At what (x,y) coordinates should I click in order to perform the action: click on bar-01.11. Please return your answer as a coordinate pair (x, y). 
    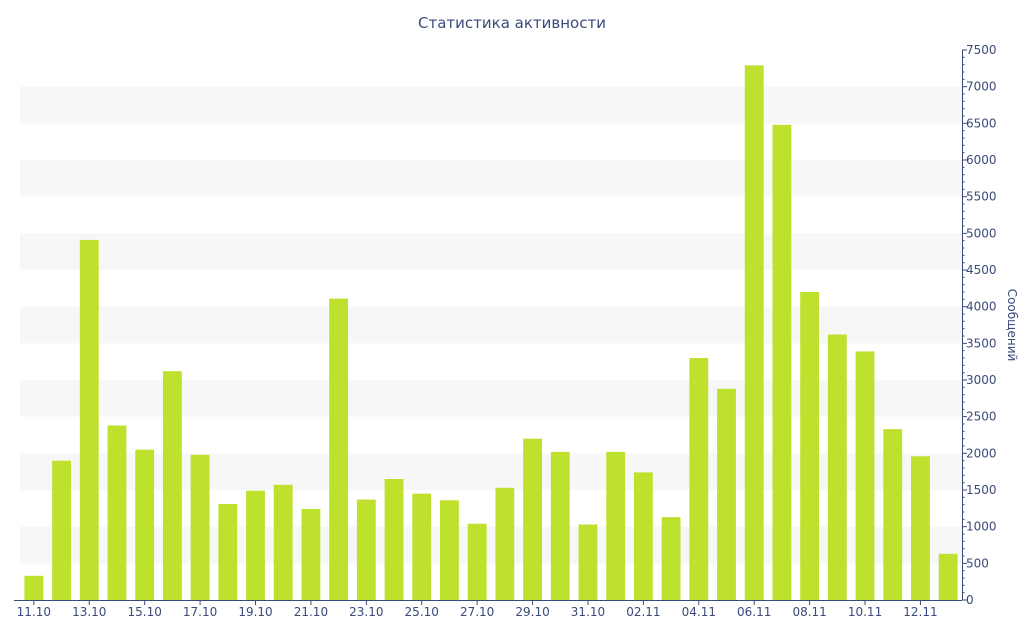
    Looking at the image, I should click on (616, 525).